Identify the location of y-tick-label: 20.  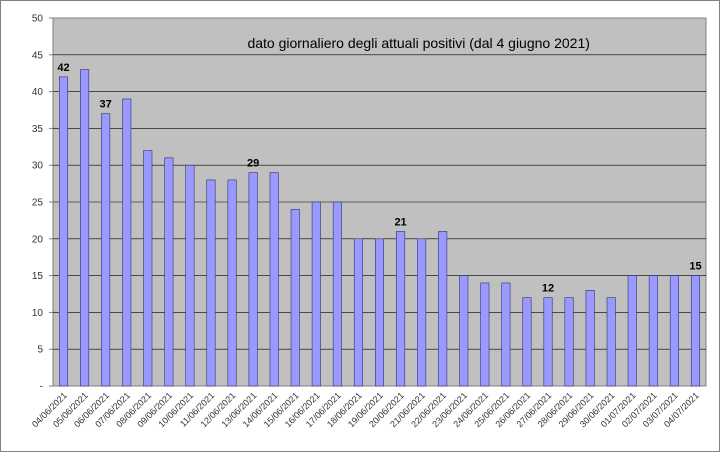
(38, 239).